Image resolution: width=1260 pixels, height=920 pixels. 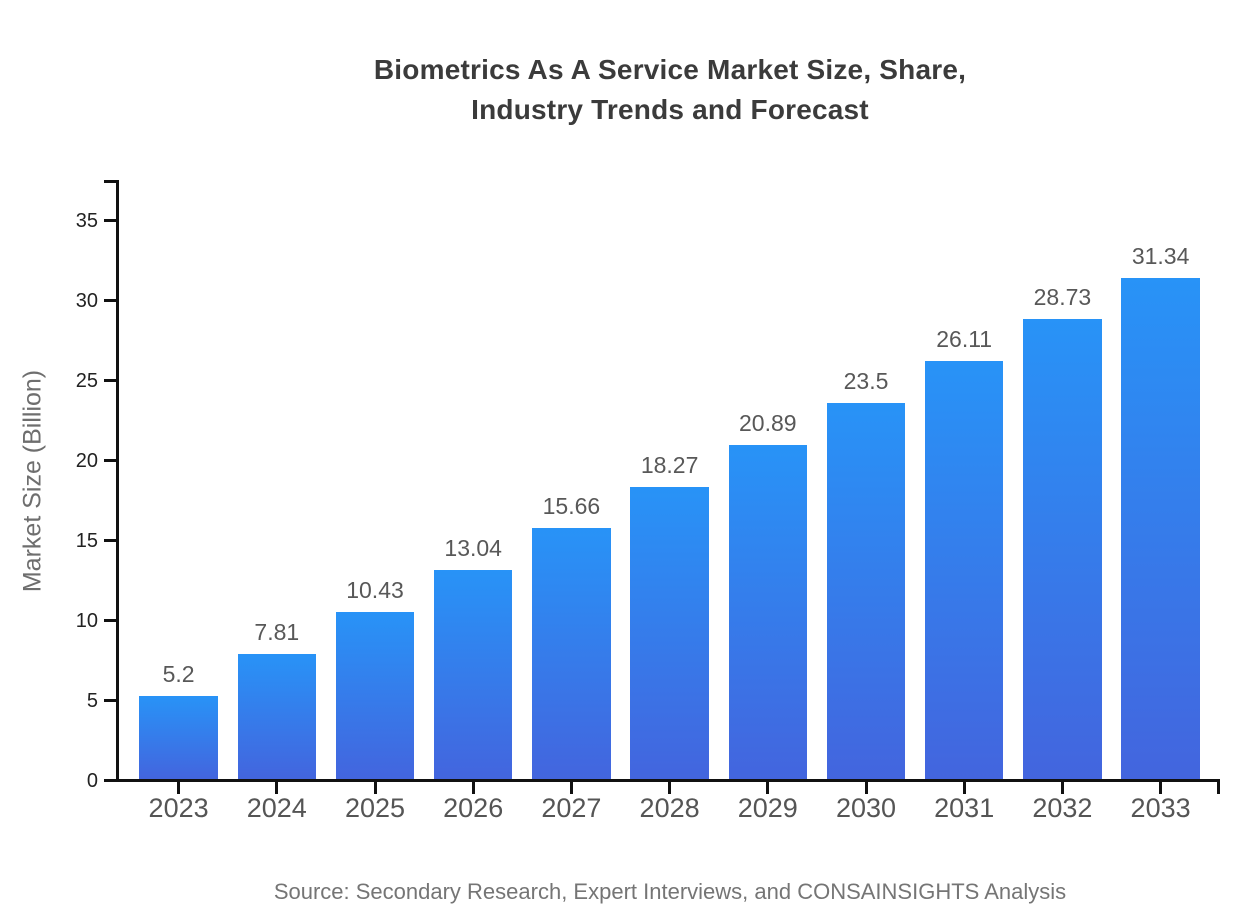 What do you see at coordinates (92, 700) in the screenshot?
I see `y-tick-label: 5` at bounding box center [92, 700].